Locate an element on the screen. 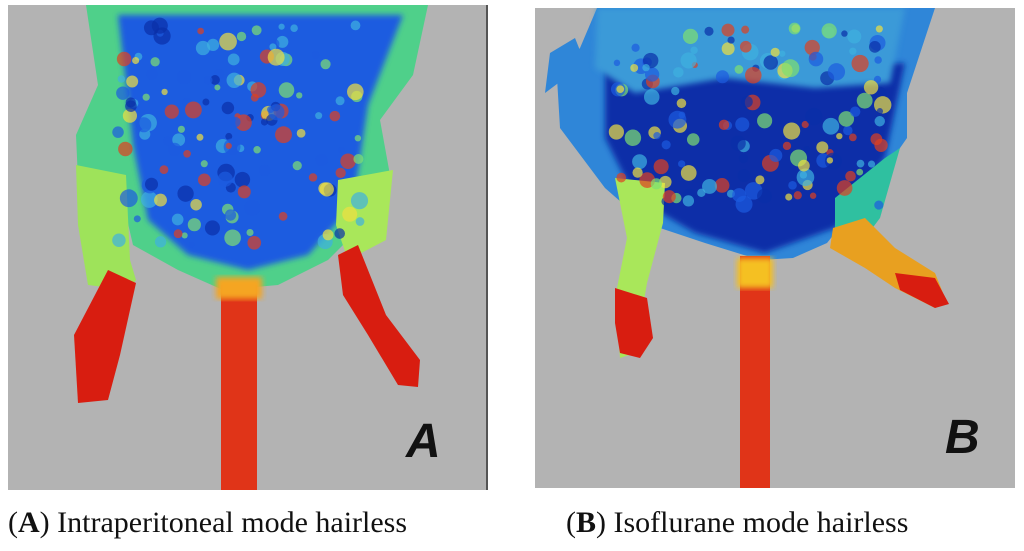 Image resolution: width=1024 pixels, height=551 pixels. panel-letter: A is located at coordinates (423, 441).